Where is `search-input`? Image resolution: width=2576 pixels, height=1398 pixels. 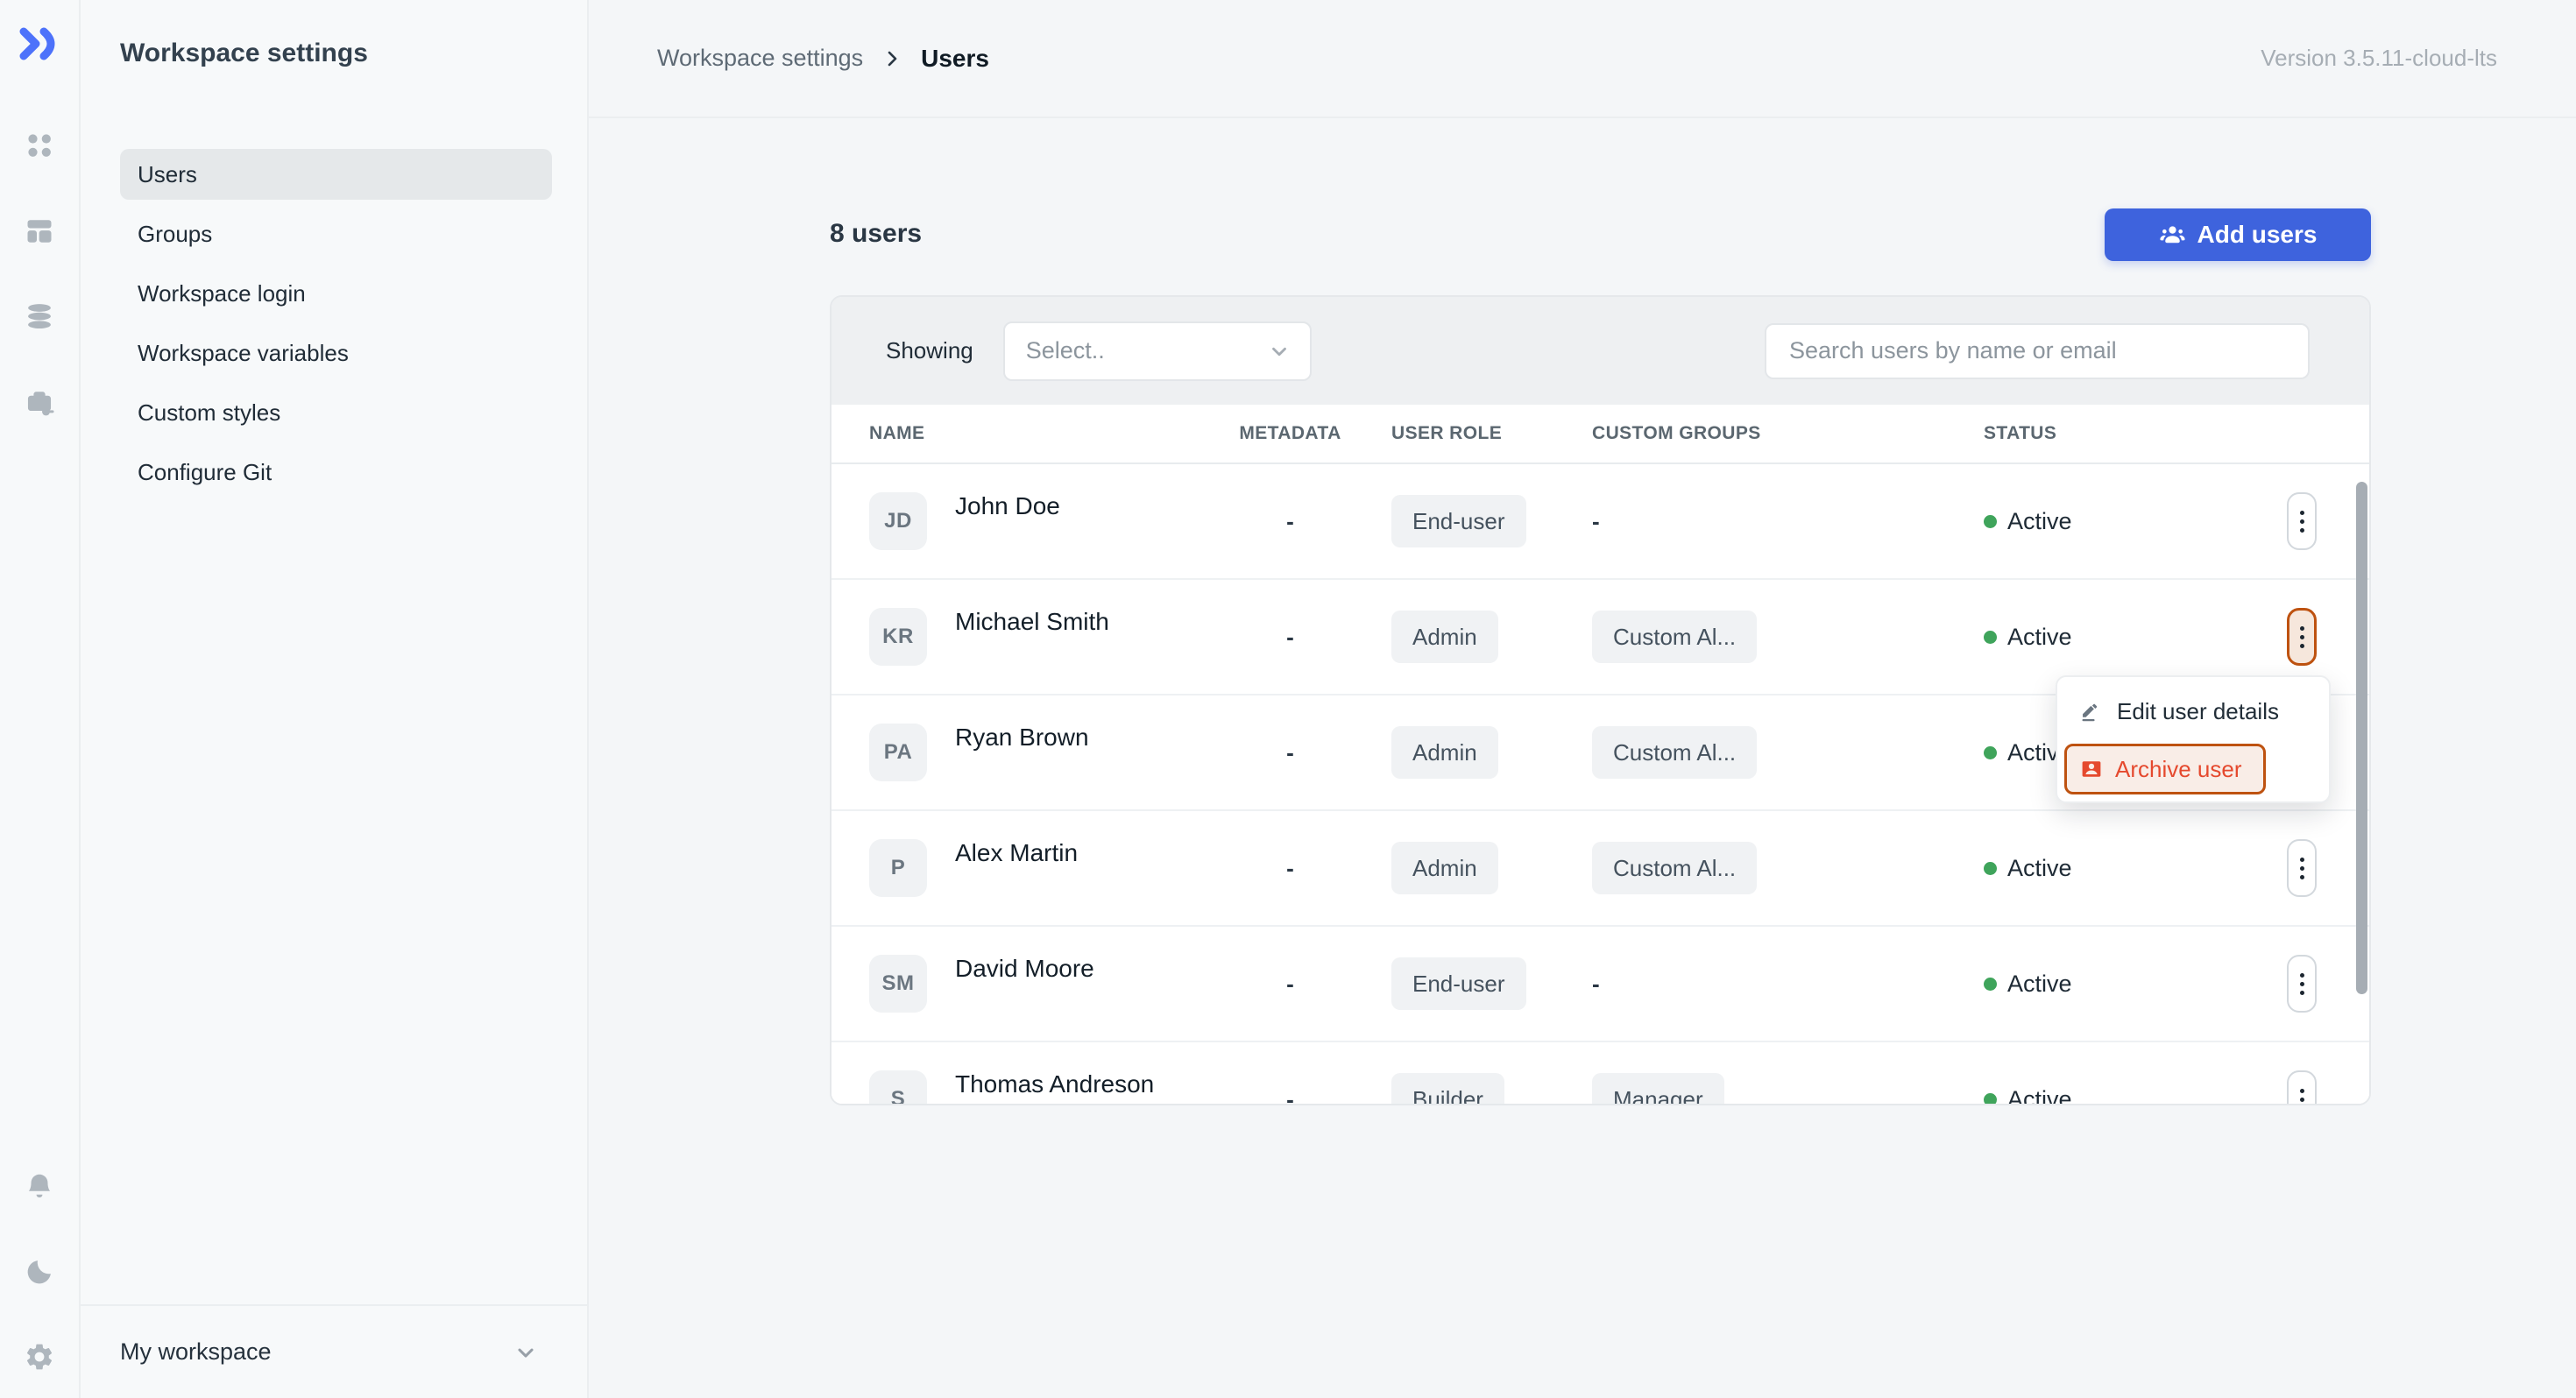
search-input is located at coordinates (2037, 350).